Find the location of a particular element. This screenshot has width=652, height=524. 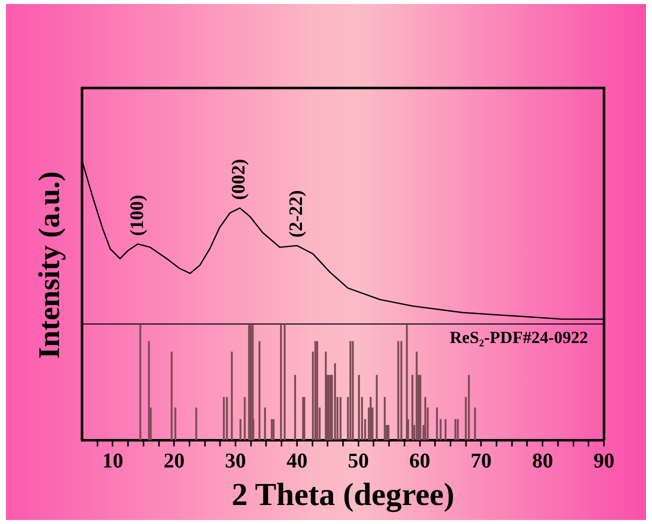

x-tick-label: 80 is located at coordinates (543, 460).